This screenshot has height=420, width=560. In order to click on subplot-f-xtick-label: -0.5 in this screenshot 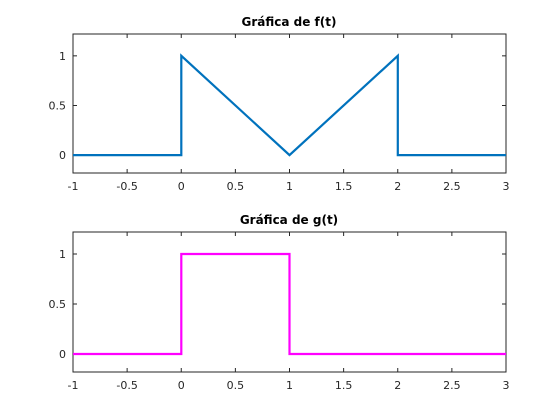, I will do `click(126, 186)`.